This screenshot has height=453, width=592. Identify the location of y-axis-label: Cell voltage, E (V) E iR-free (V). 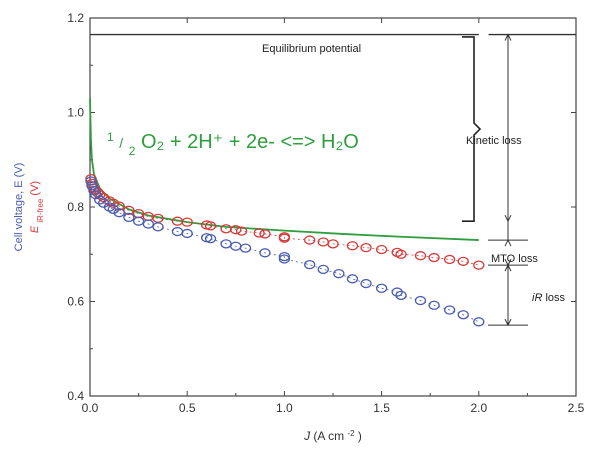
(29, 207).